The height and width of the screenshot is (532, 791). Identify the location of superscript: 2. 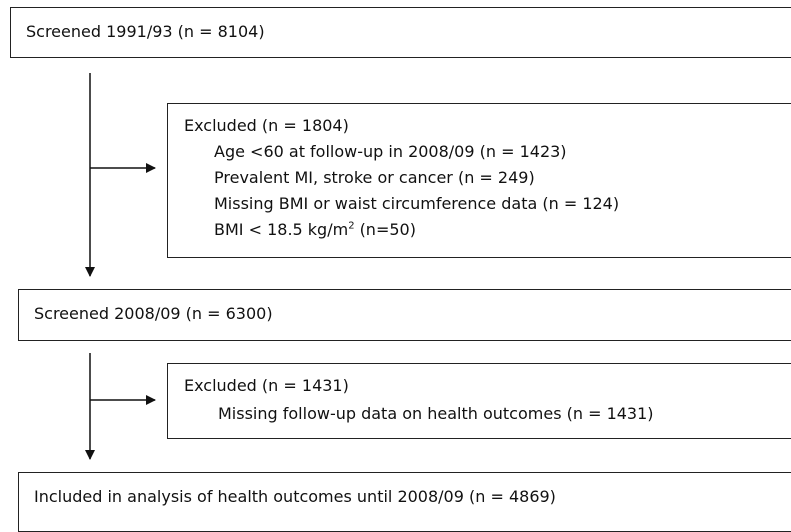
(351, 226).